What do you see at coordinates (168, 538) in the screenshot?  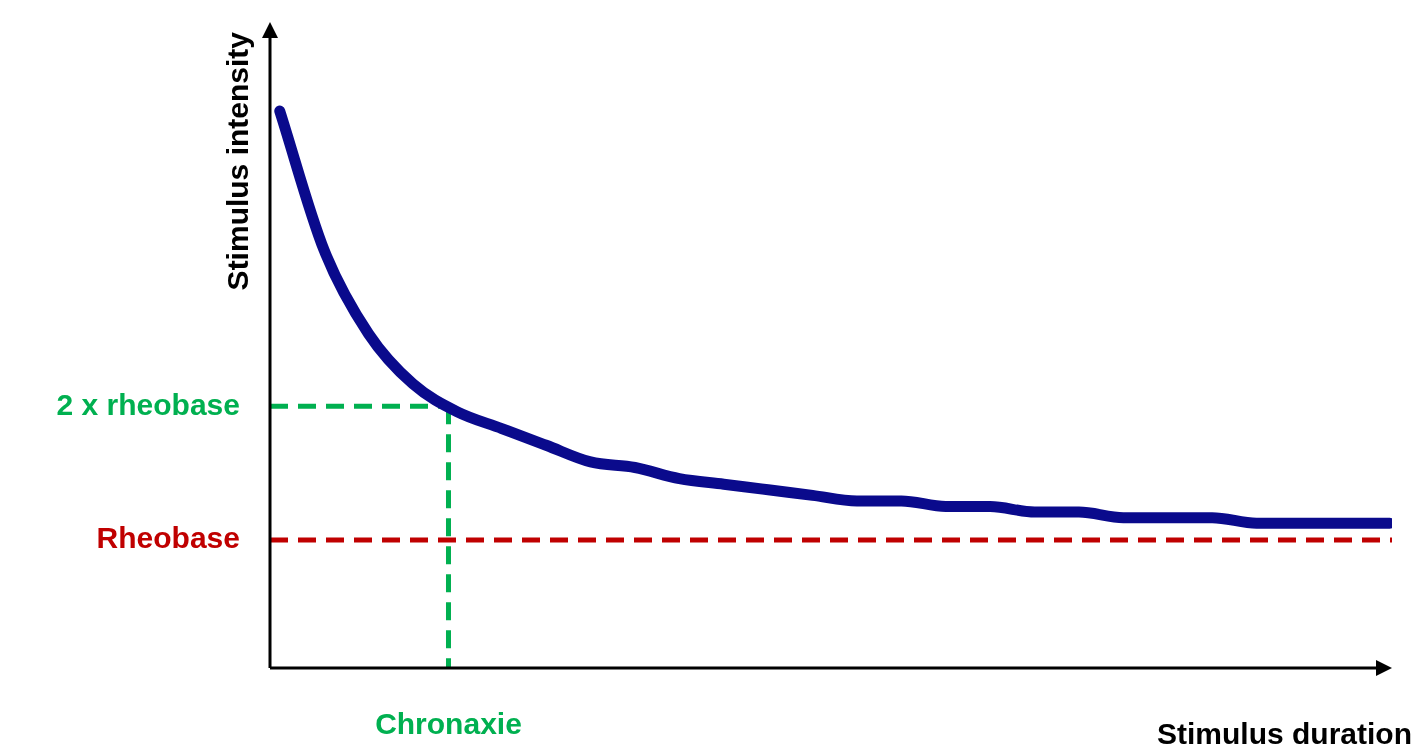 I see `ref-line-label: Rheobase` at bounding box center [168, 538].